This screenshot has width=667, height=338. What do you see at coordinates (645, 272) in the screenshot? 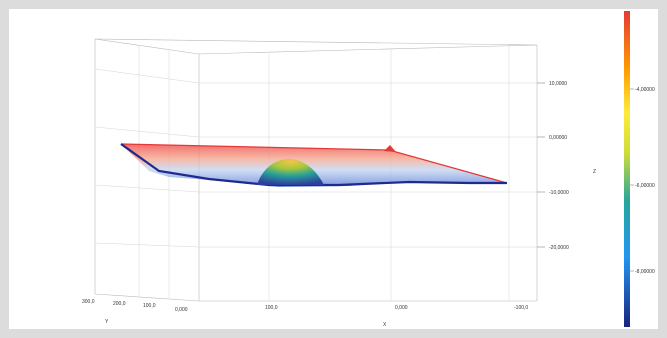
I see `colorbar-tick-label: -8,00000` at bounding box center [645, 272].